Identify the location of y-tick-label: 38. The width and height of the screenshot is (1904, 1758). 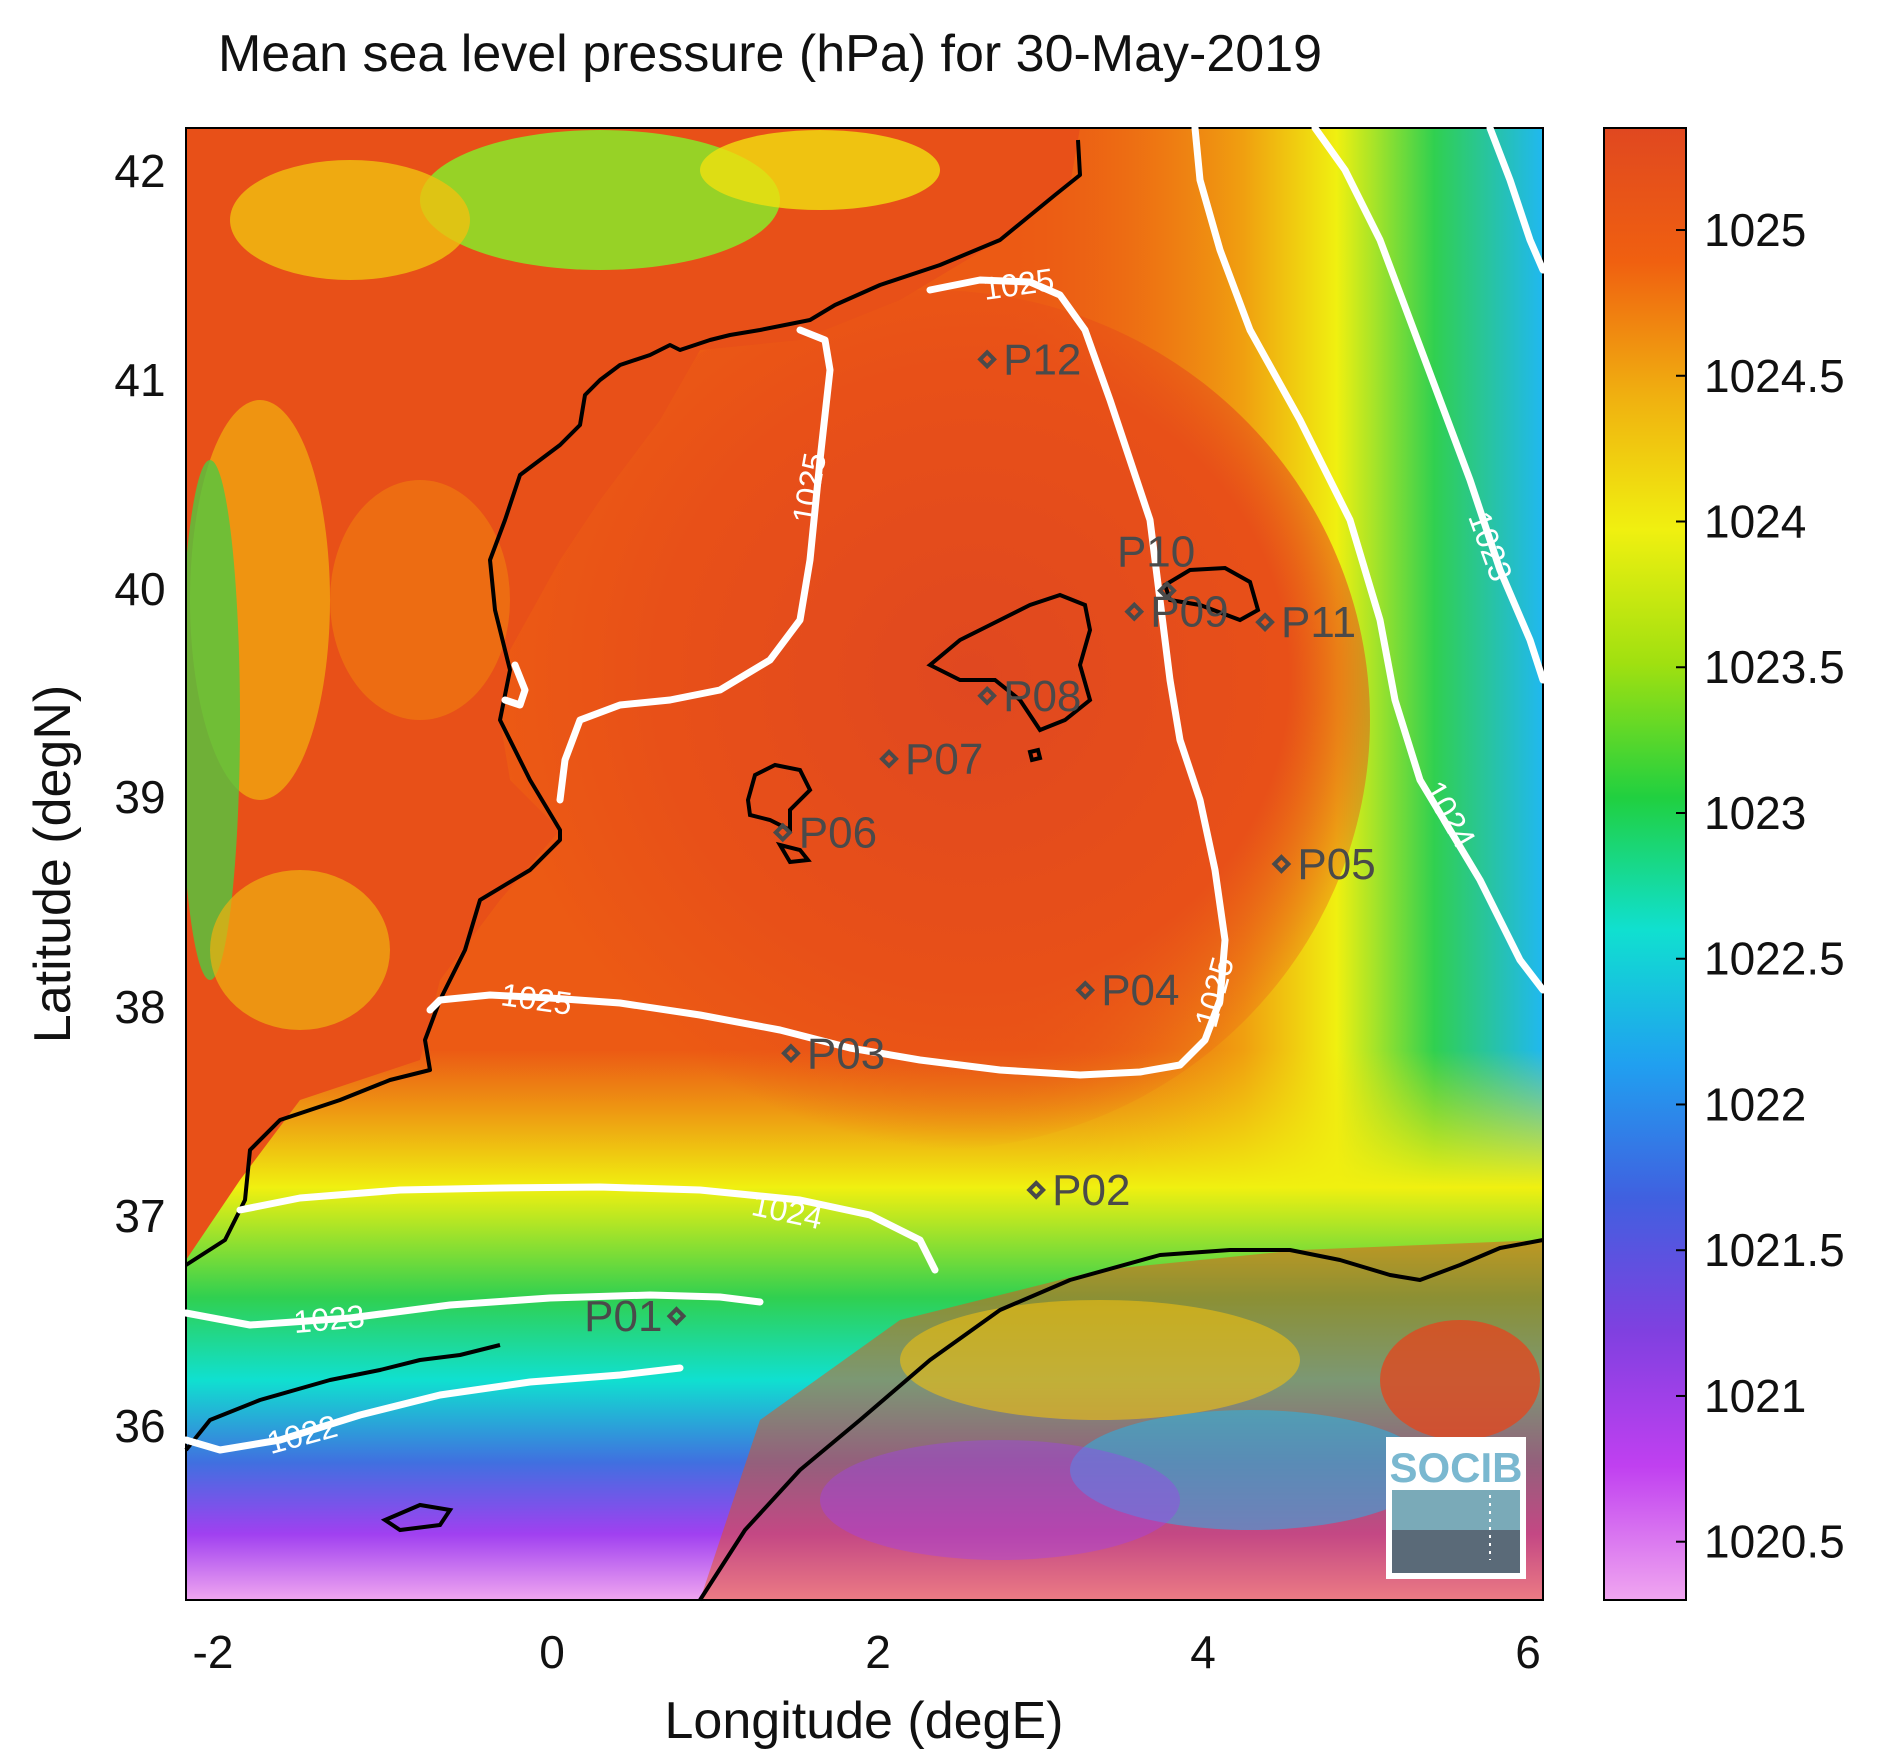
(139, 1007).